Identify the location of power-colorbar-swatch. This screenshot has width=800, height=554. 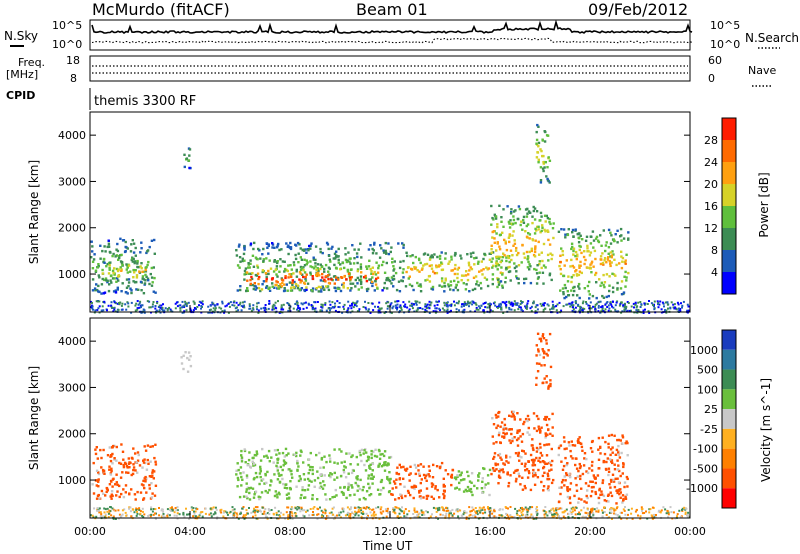
(729, 283).